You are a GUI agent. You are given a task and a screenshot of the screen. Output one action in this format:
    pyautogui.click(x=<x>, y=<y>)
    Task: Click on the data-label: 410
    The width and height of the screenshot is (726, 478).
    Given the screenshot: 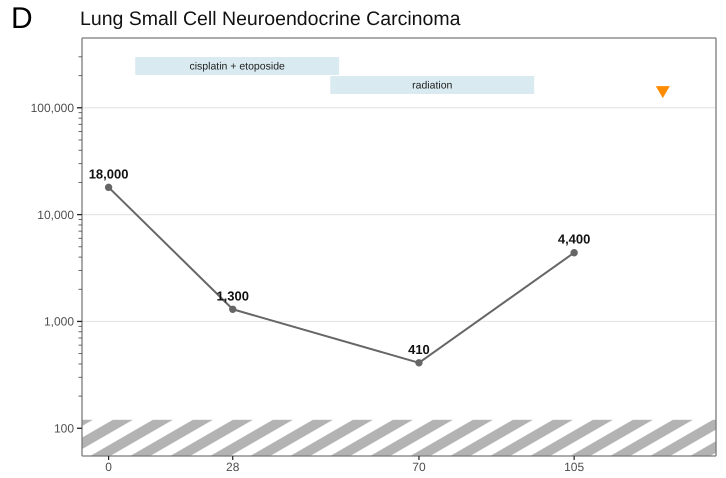 What is the action you would take?
    pyautogui.click(x=419, y=349)
    